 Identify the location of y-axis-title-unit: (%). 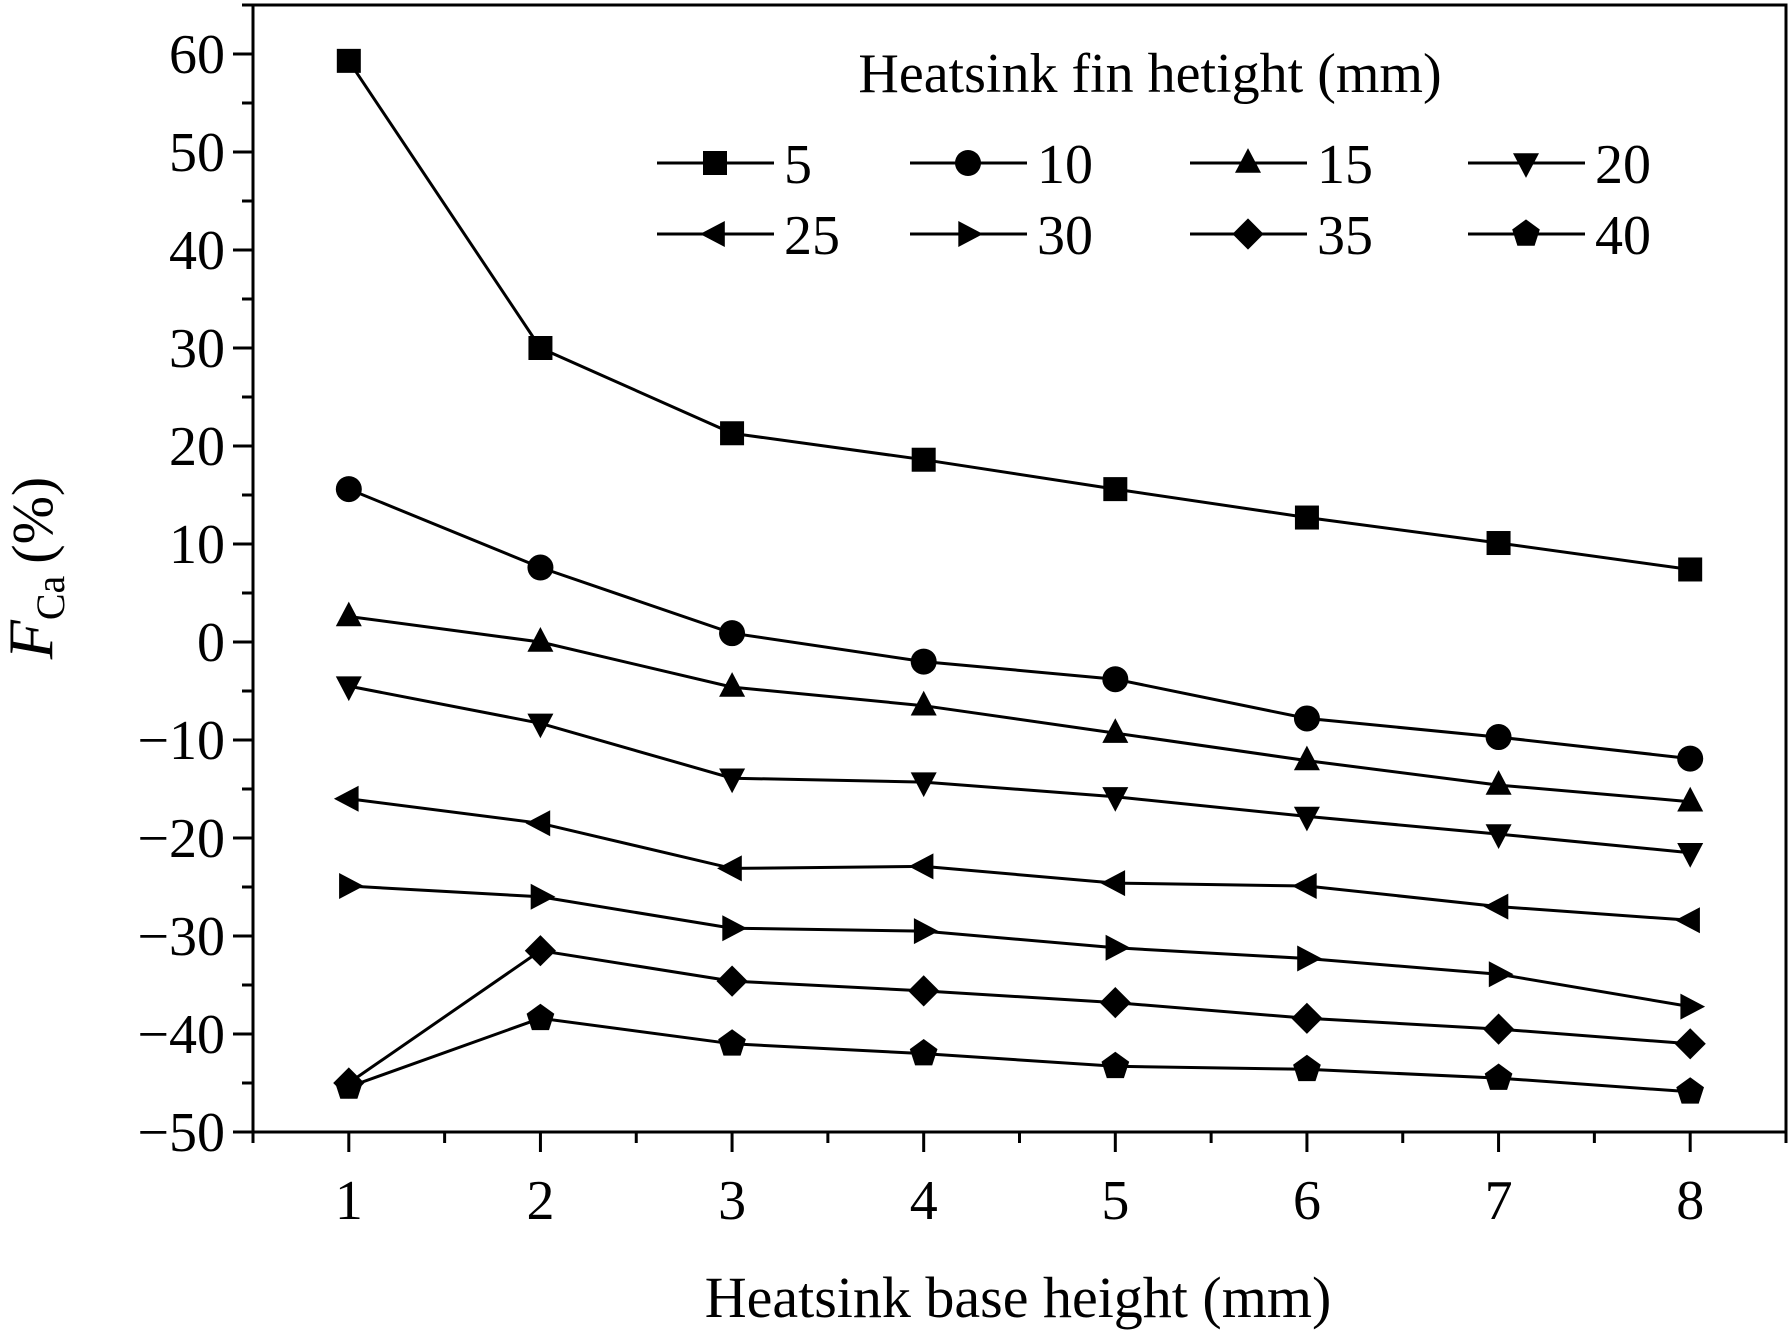
(32, 520).